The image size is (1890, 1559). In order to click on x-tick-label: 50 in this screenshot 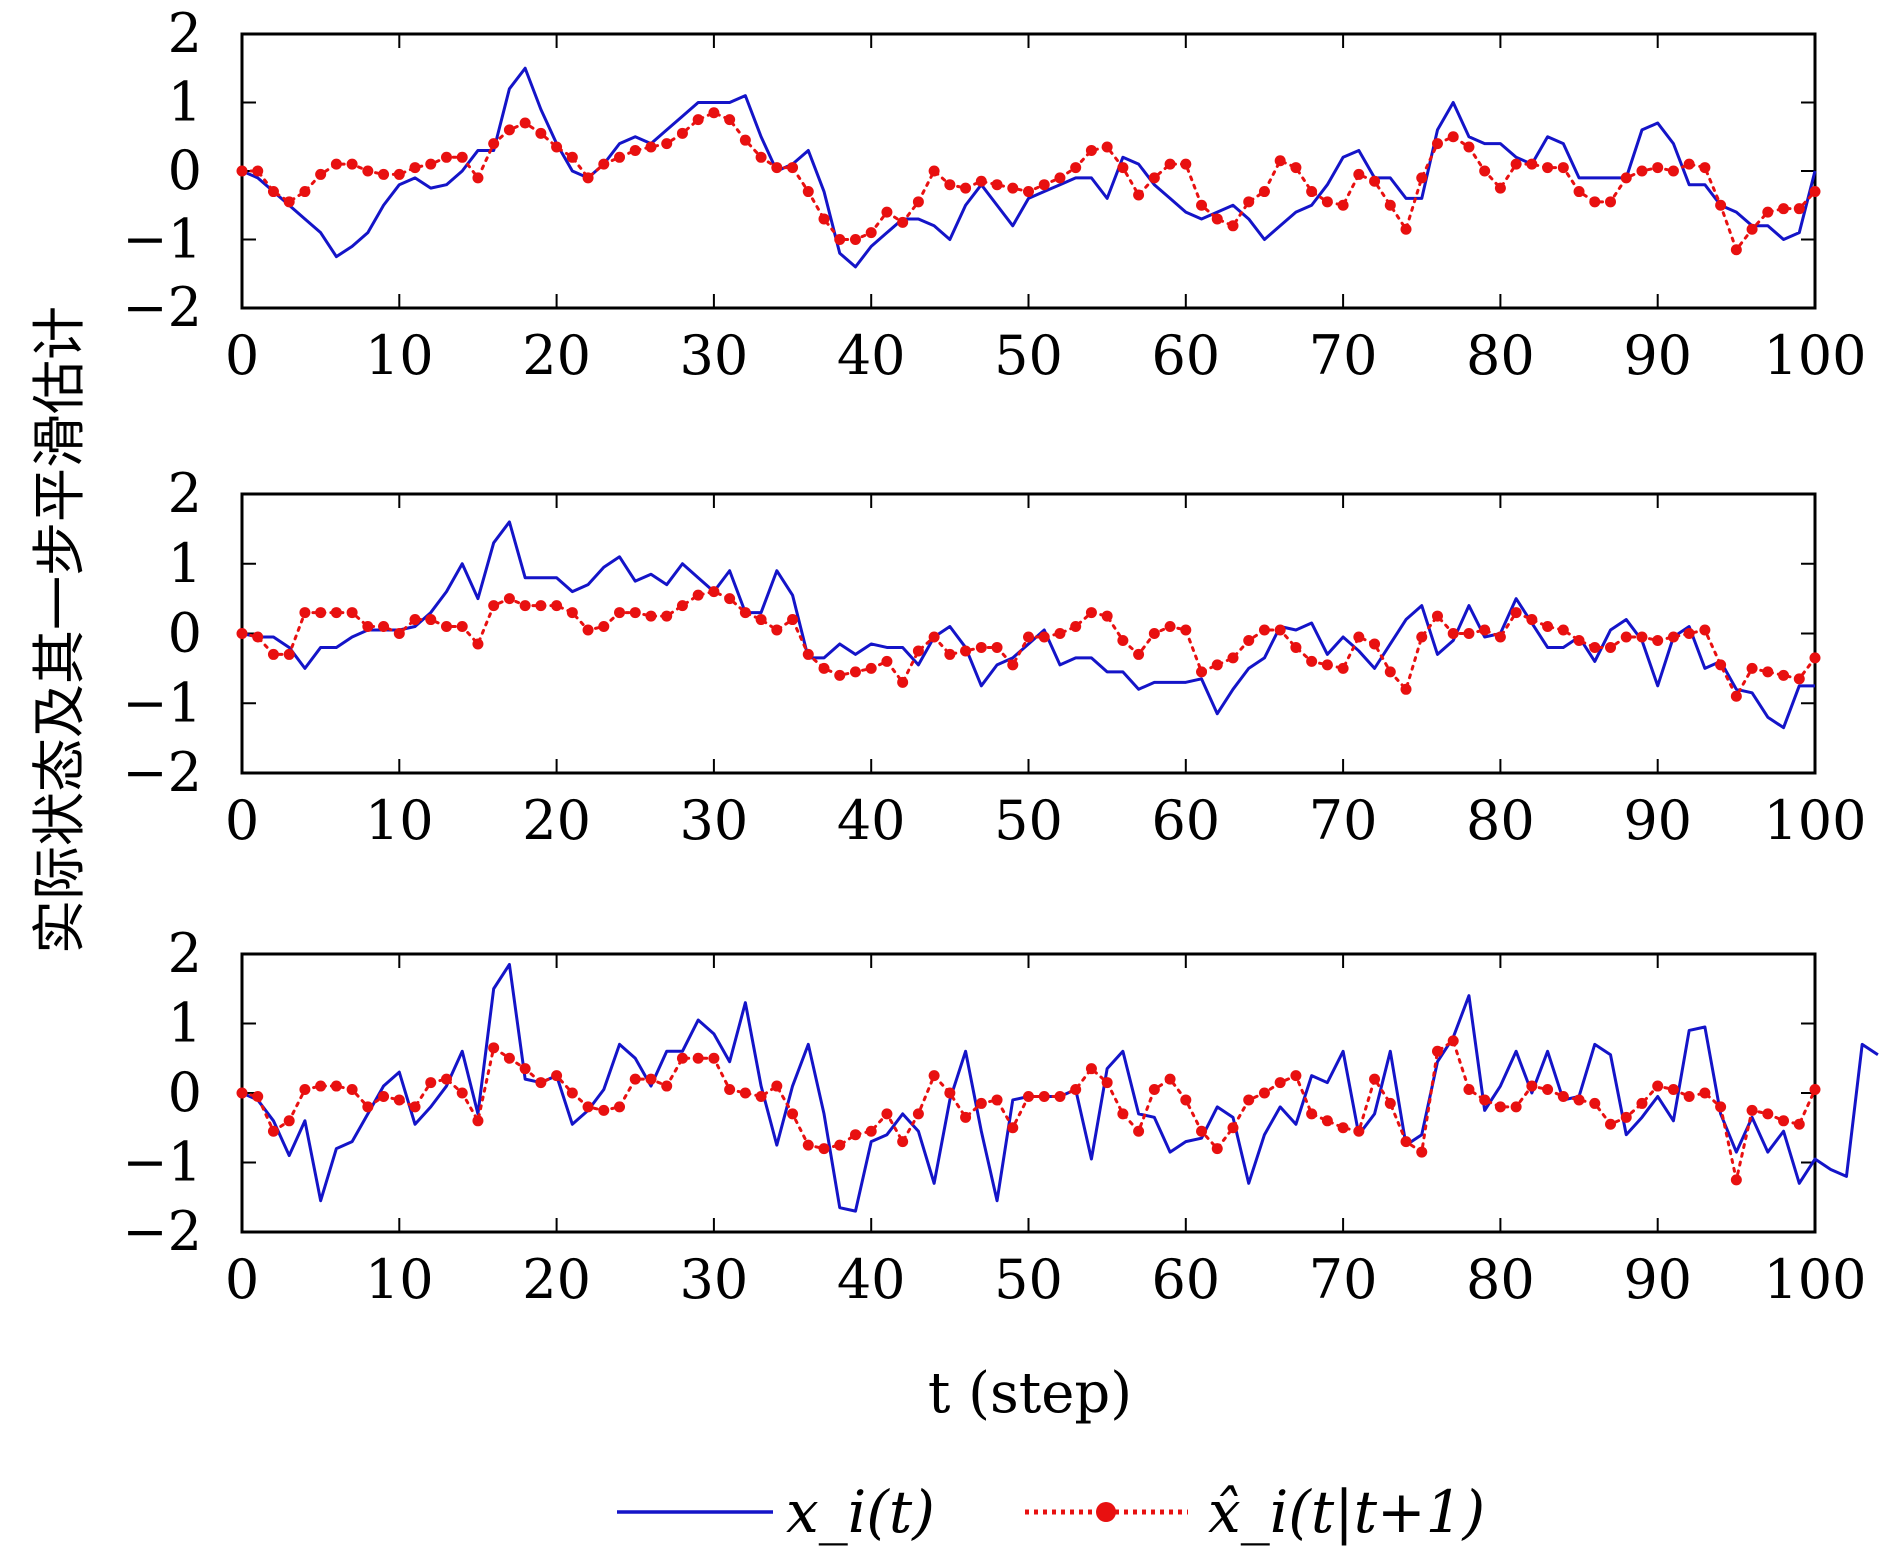, I will do `click(1028, 355)`.